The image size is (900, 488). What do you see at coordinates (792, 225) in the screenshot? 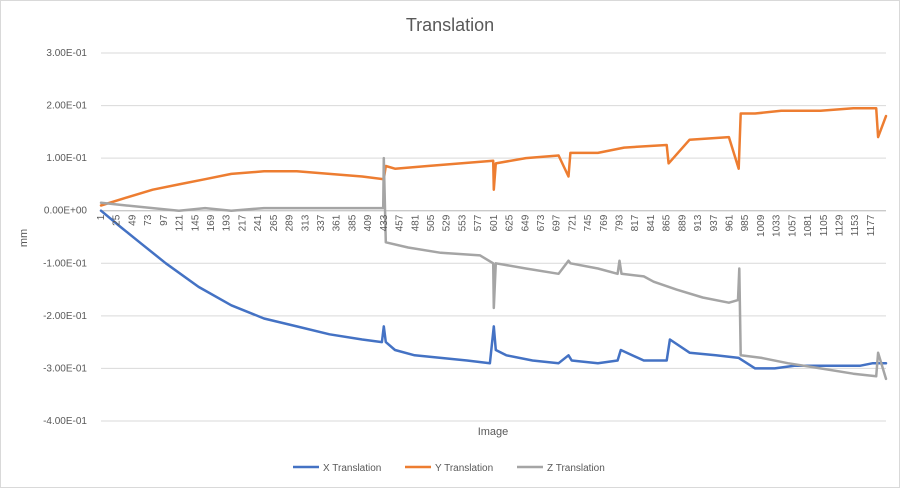
I see `x-tick-label: 1057` at bounding box center [792, 225].